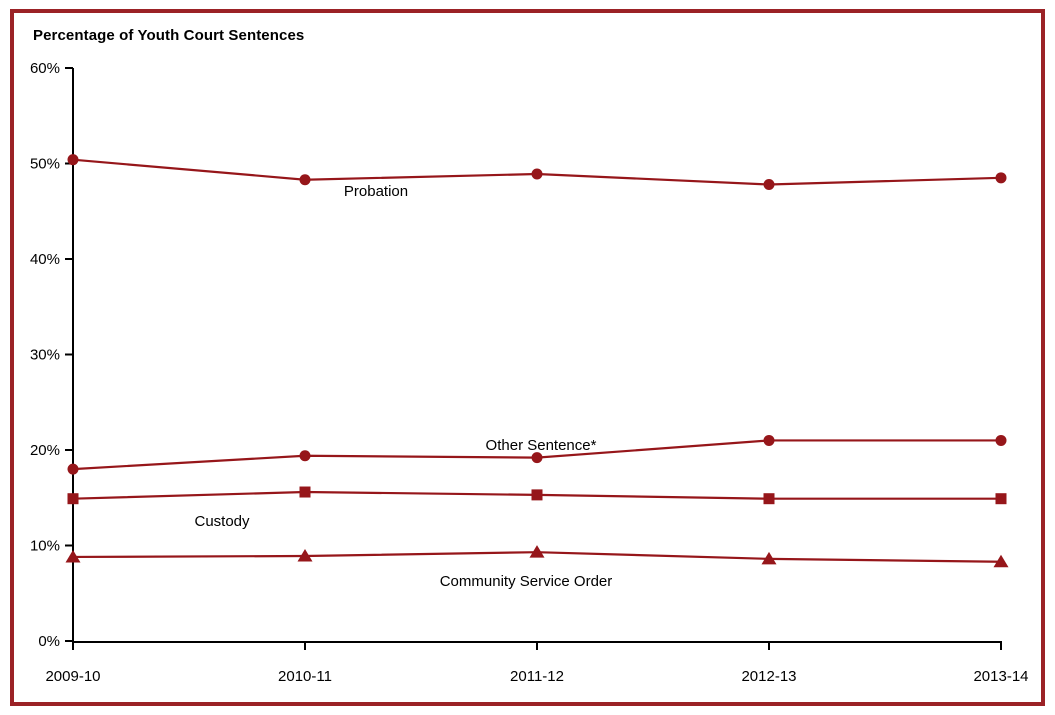 The width and height of the screenshot is (1055, 715). What do you see at coordinates (45, 450) in the screenshot?
I see `y-tick-label: 20%` at bounding box center [45, 450].